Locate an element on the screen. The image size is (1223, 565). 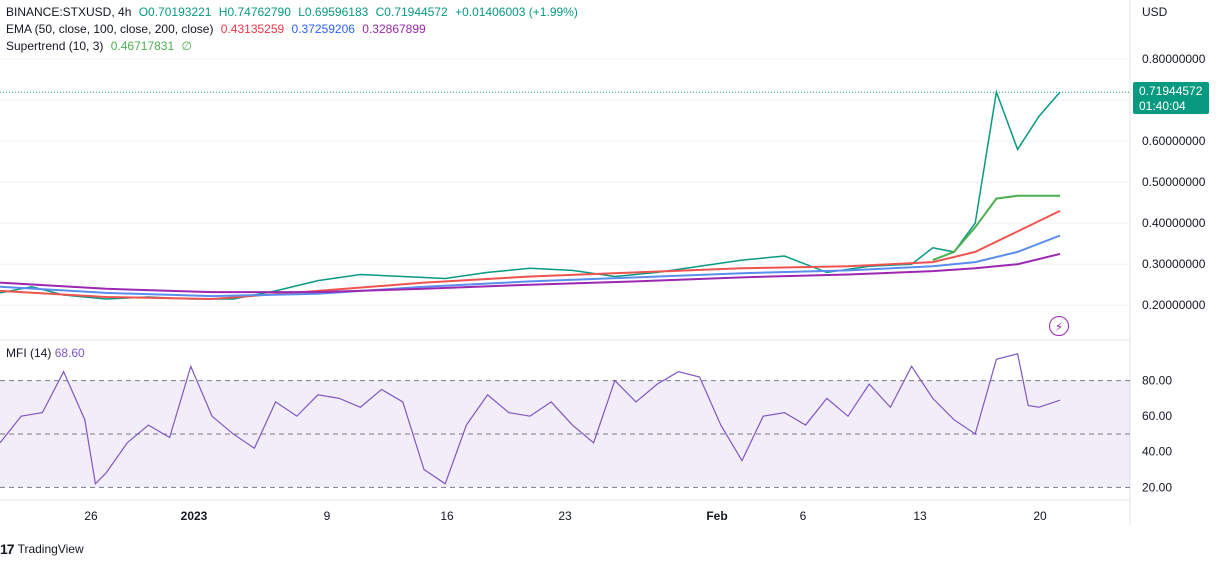
lightning-icon: ⚡ is located at coordinates (1059, 326).